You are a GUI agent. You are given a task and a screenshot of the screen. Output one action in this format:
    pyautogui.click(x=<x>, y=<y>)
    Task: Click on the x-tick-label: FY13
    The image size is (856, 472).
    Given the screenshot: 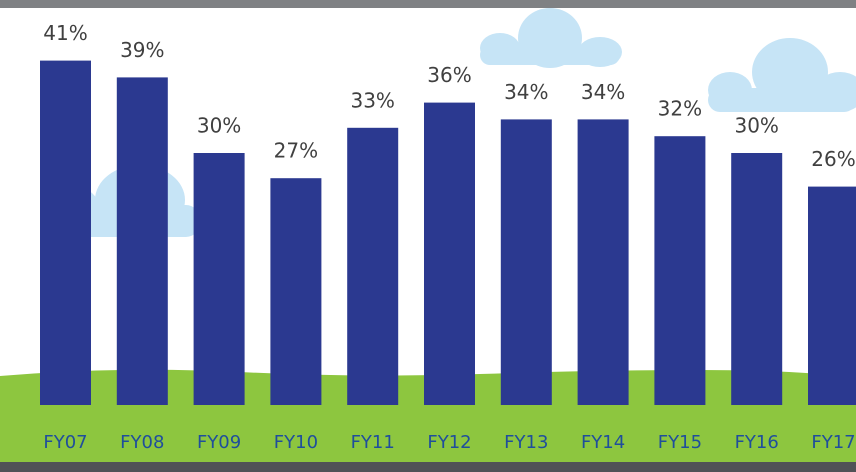 What is the action you would take?
    pyautogui.click(x=526, y=442)
    